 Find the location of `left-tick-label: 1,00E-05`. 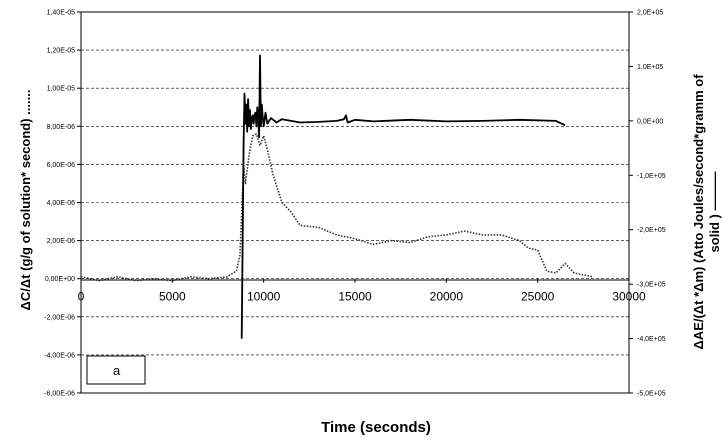

left-tick-label: 1,00E-05 is located at coordinates (61, 89).